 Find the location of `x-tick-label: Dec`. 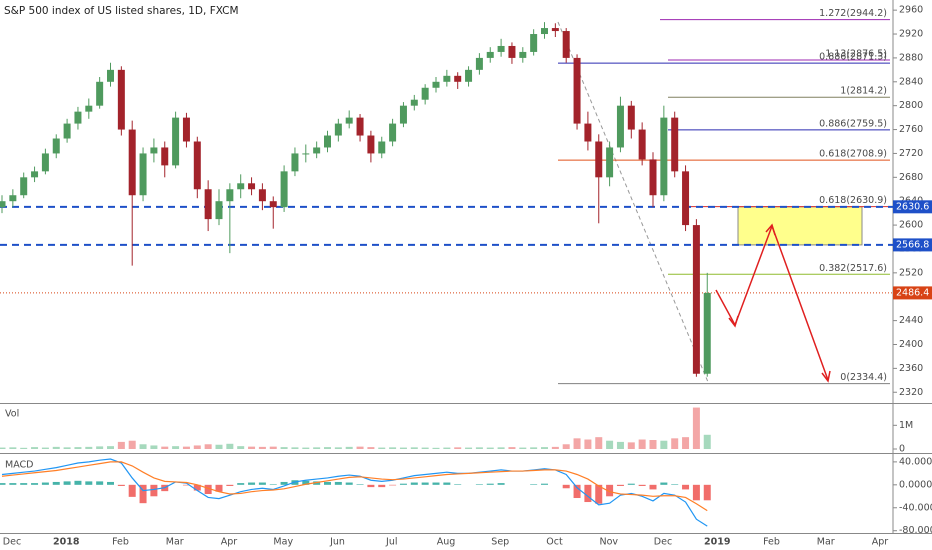

x-tick-label: Dec is located at coordinates (663, 542).